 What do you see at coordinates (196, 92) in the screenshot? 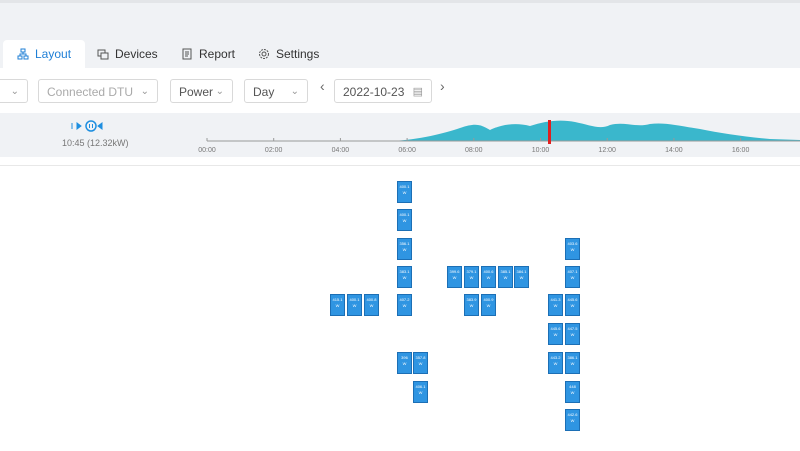
I see `dropdown-label: Power` at bounding box center [196, 92].